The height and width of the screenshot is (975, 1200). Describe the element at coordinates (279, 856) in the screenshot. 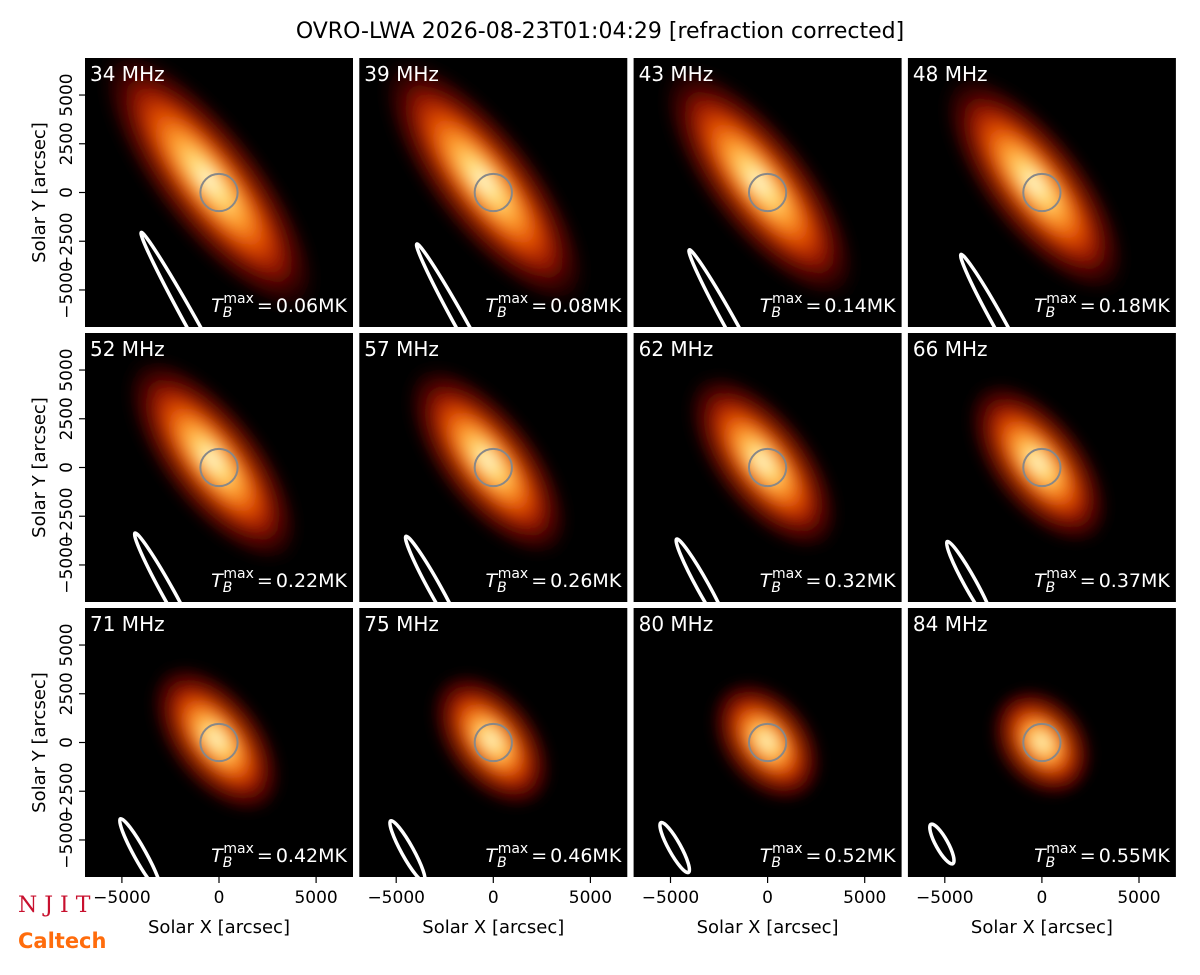

I see `tb-max-label: TBmax = 0.42MK` at that location.